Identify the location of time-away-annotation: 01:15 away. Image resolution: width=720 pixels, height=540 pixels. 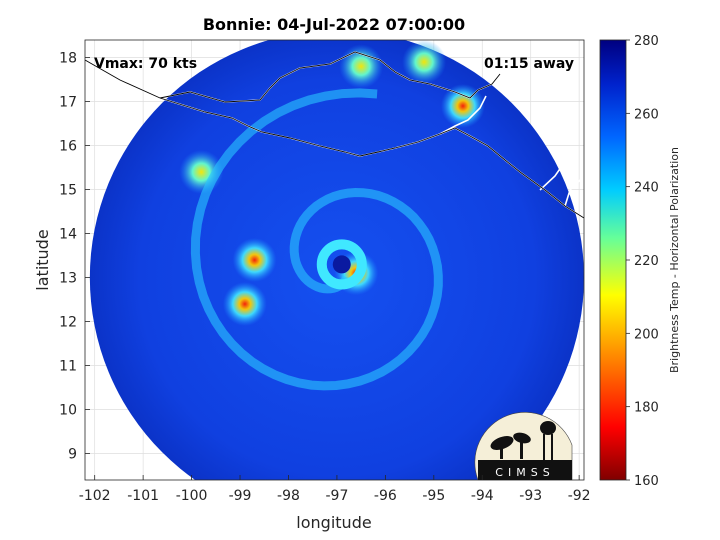
(529, 64).